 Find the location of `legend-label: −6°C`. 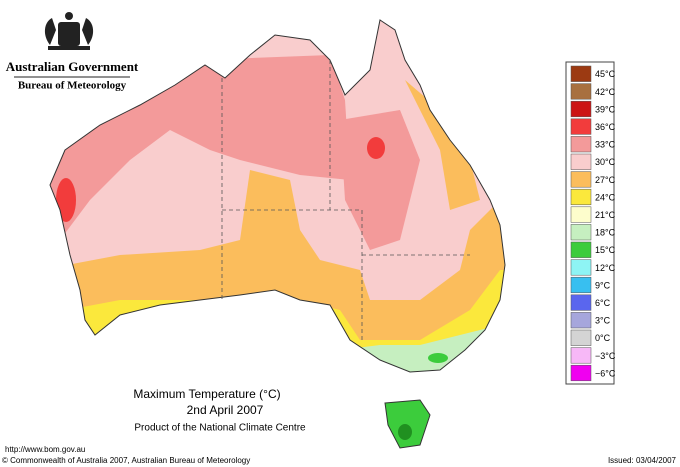

legend-label: −6°C is located at coordinates (605, 373).